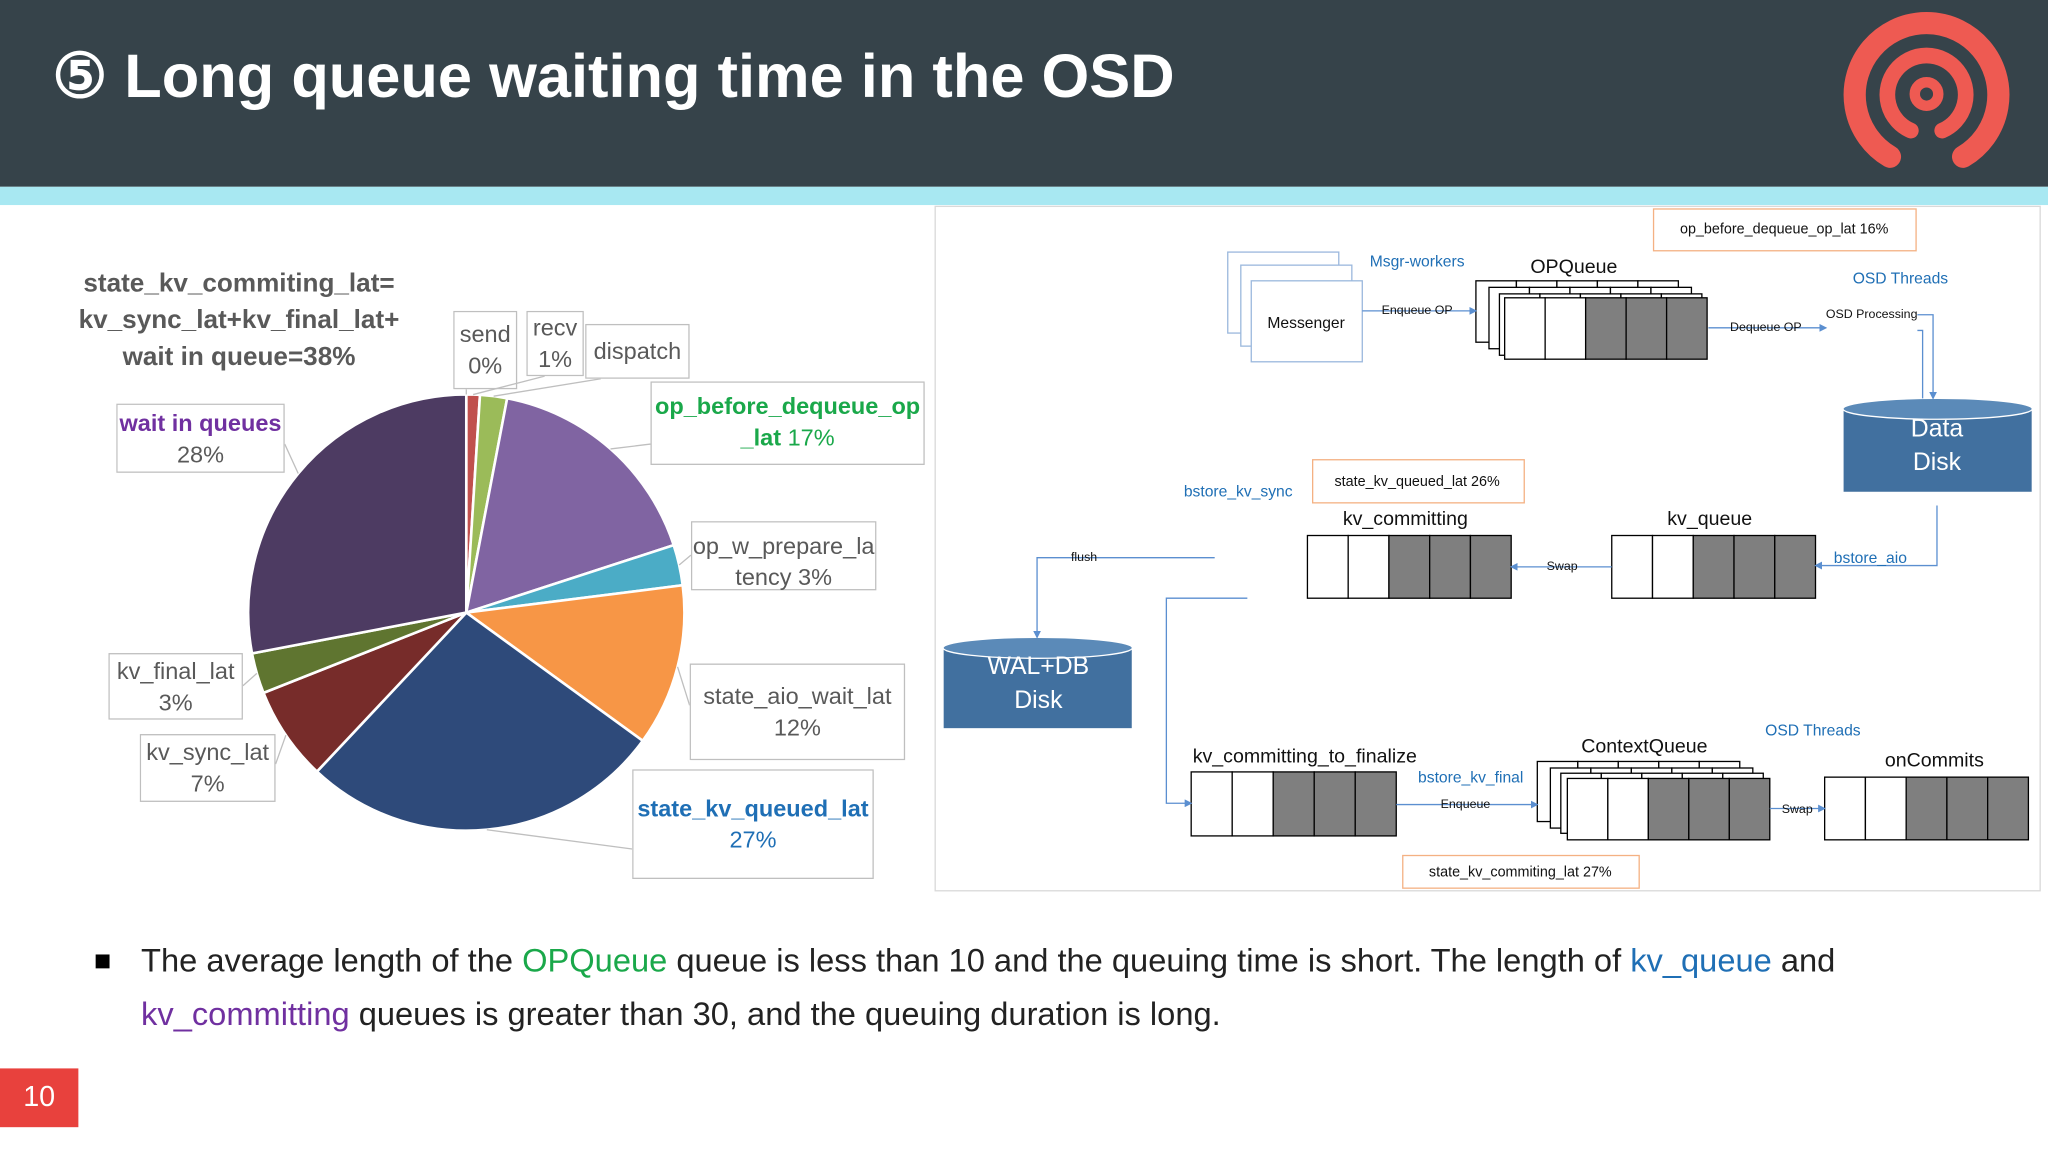 The height and width of the screenshot is (1152, 2048). I want to click on diagram-label: Messenger, so click(1305, 323).